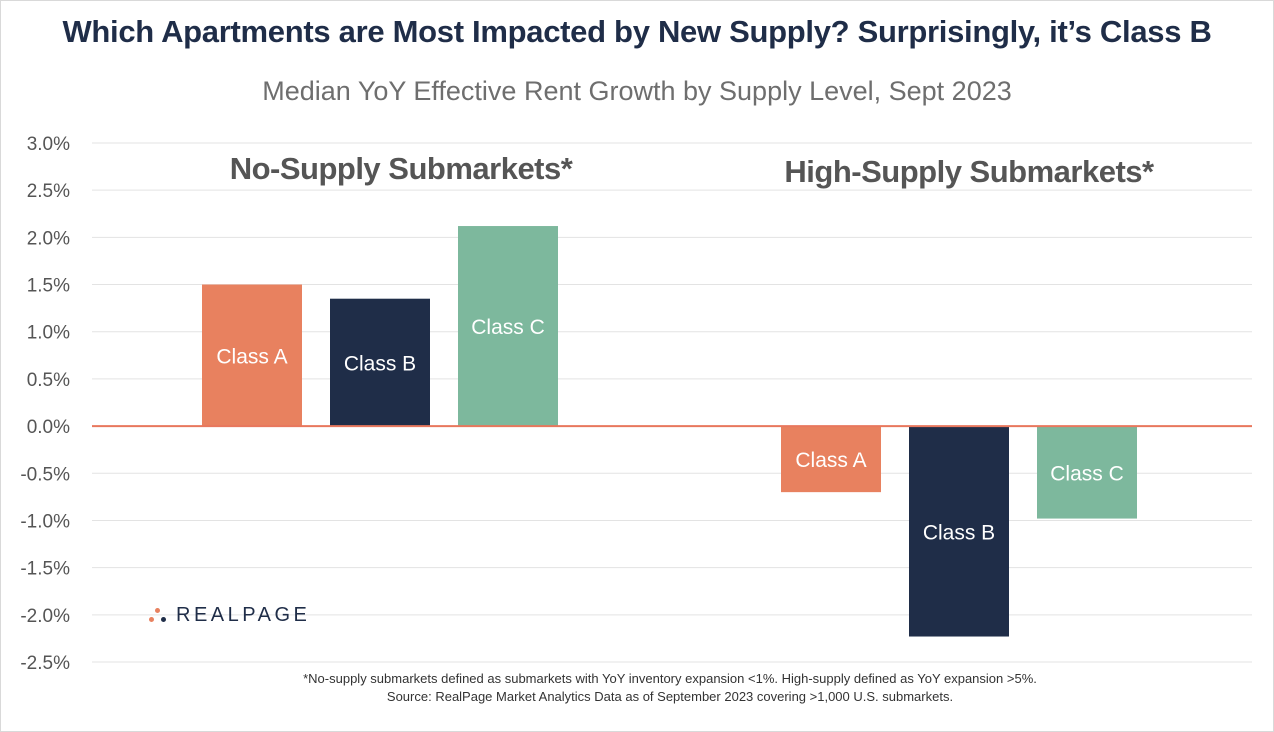 The image size is (1274, 732). What do you see at coordinates (969, 171) in the screenshot?
I see `group-title-high-supply: High-Supply Submarkets*` at bounding box center [969, 171].